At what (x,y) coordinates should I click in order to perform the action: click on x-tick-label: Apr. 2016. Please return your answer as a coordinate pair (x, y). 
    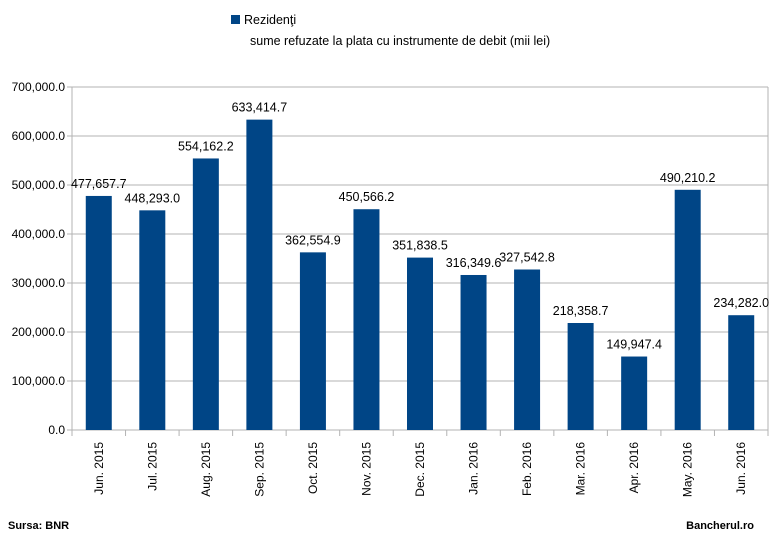
    Looking at the image, I should click on (634, 468).